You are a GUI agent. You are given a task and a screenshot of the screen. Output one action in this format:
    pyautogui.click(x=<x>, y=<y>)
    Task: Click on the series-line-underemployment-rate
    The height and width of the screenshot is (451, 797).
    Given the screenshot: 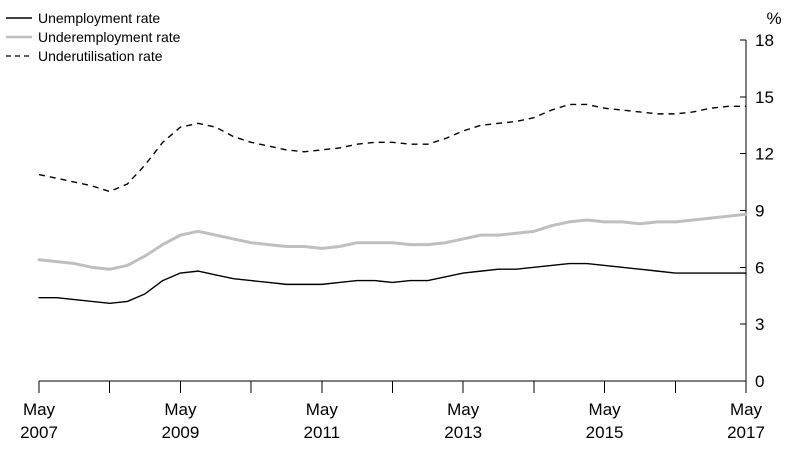 What is the action you would take?
    pyautogui.click(x=392, y=241)
    